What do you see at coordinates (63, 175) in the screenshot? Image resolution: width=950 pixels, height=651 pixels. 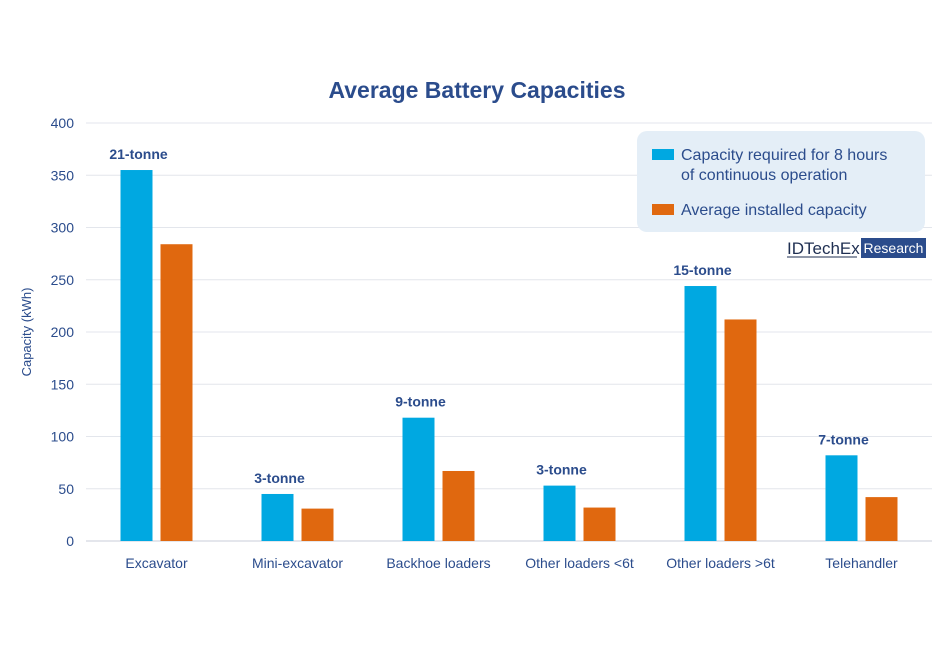 I see `y-tick-label: 350` at bounding box center [63, 175].